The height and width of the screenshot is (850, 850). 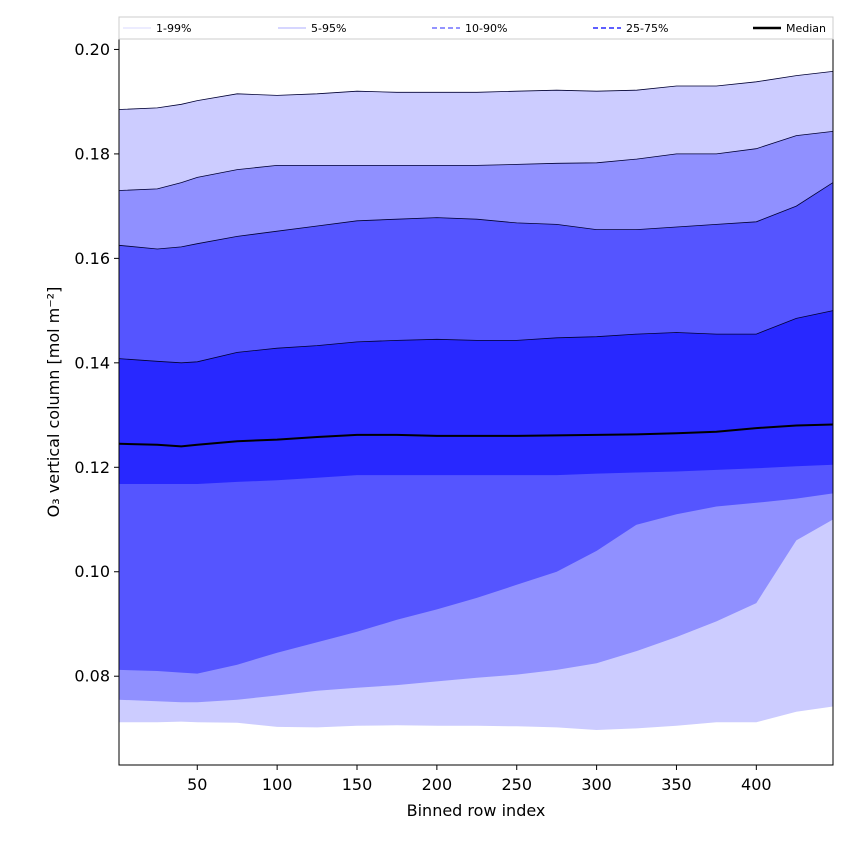 I want to click on legend-label-25-75: 25-75%, so click(x=647, y=28).